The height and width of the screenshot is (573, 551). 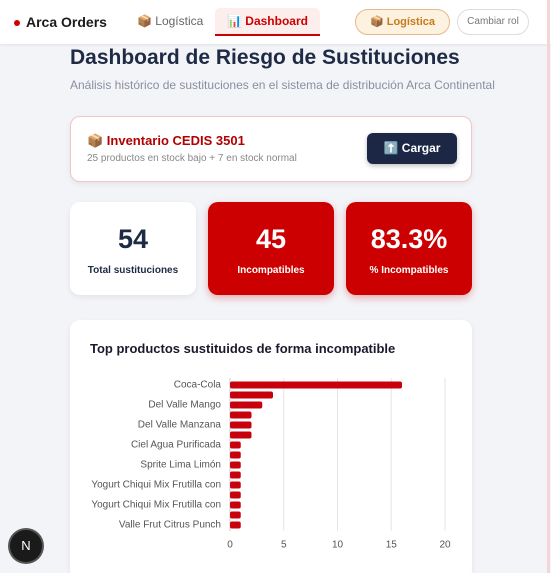 I want to click on y-tick-label: Del Valle Mango, so click(x=184, y=405).